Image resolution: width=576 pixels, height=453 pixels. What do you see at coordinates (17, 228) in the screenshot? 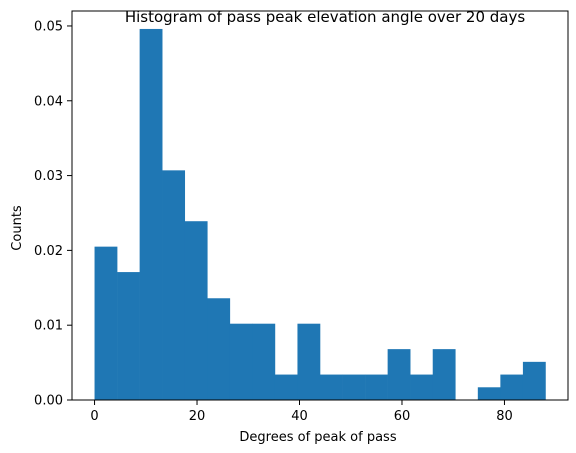
I see `y-axis-title: Counts` at bounding box center [17, 228].